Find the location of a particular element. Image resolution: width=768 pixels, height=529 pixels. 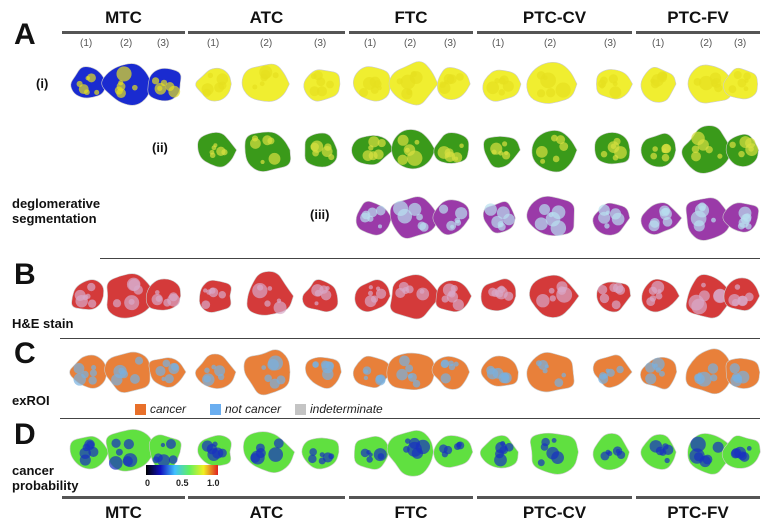

panel-label-b: B is located at coordinates (25, 274).